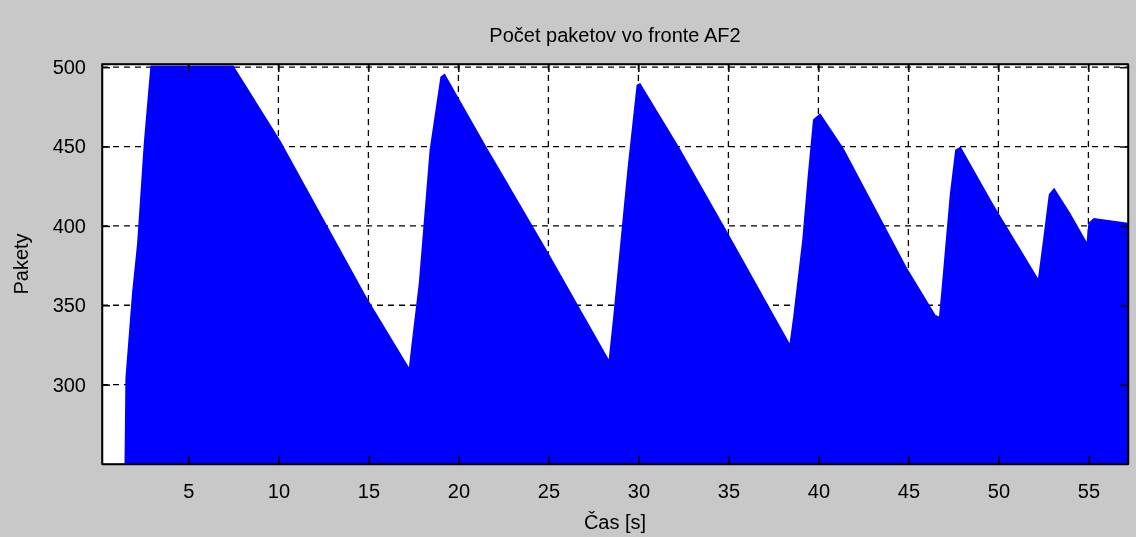 The height and width of the screenshot is (537, 1136). What do you see at coordinates (1089, 491) in the screenshot?
I see `x-tick-label: 55` at bounding box center [1089, 491].